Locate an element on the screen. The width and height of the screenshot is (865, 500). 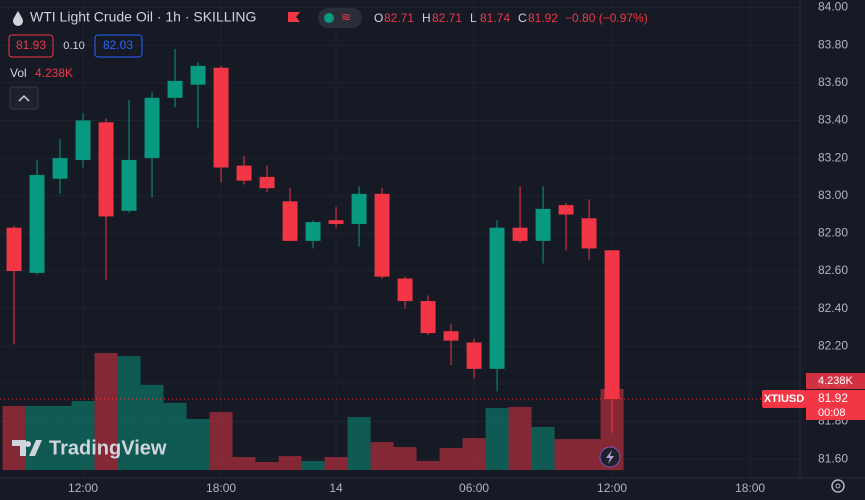
change: −0.80 (−0.97%) is located at coordinates (606, 18).